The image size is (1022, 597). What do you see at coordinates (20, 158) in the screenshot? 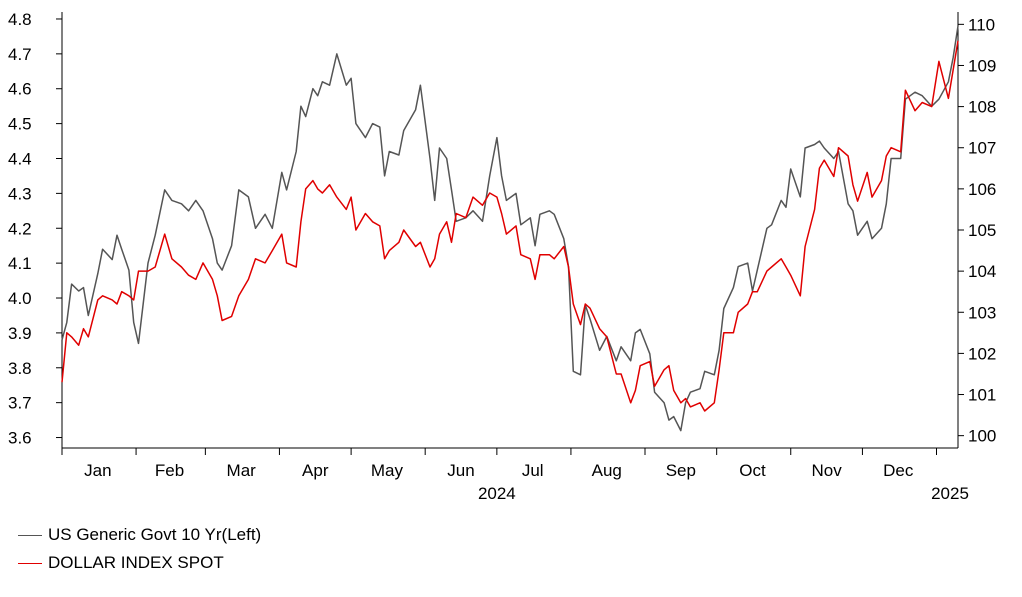
I see `left-y-tick-label: 4.4` at bounding box center [20, 158].